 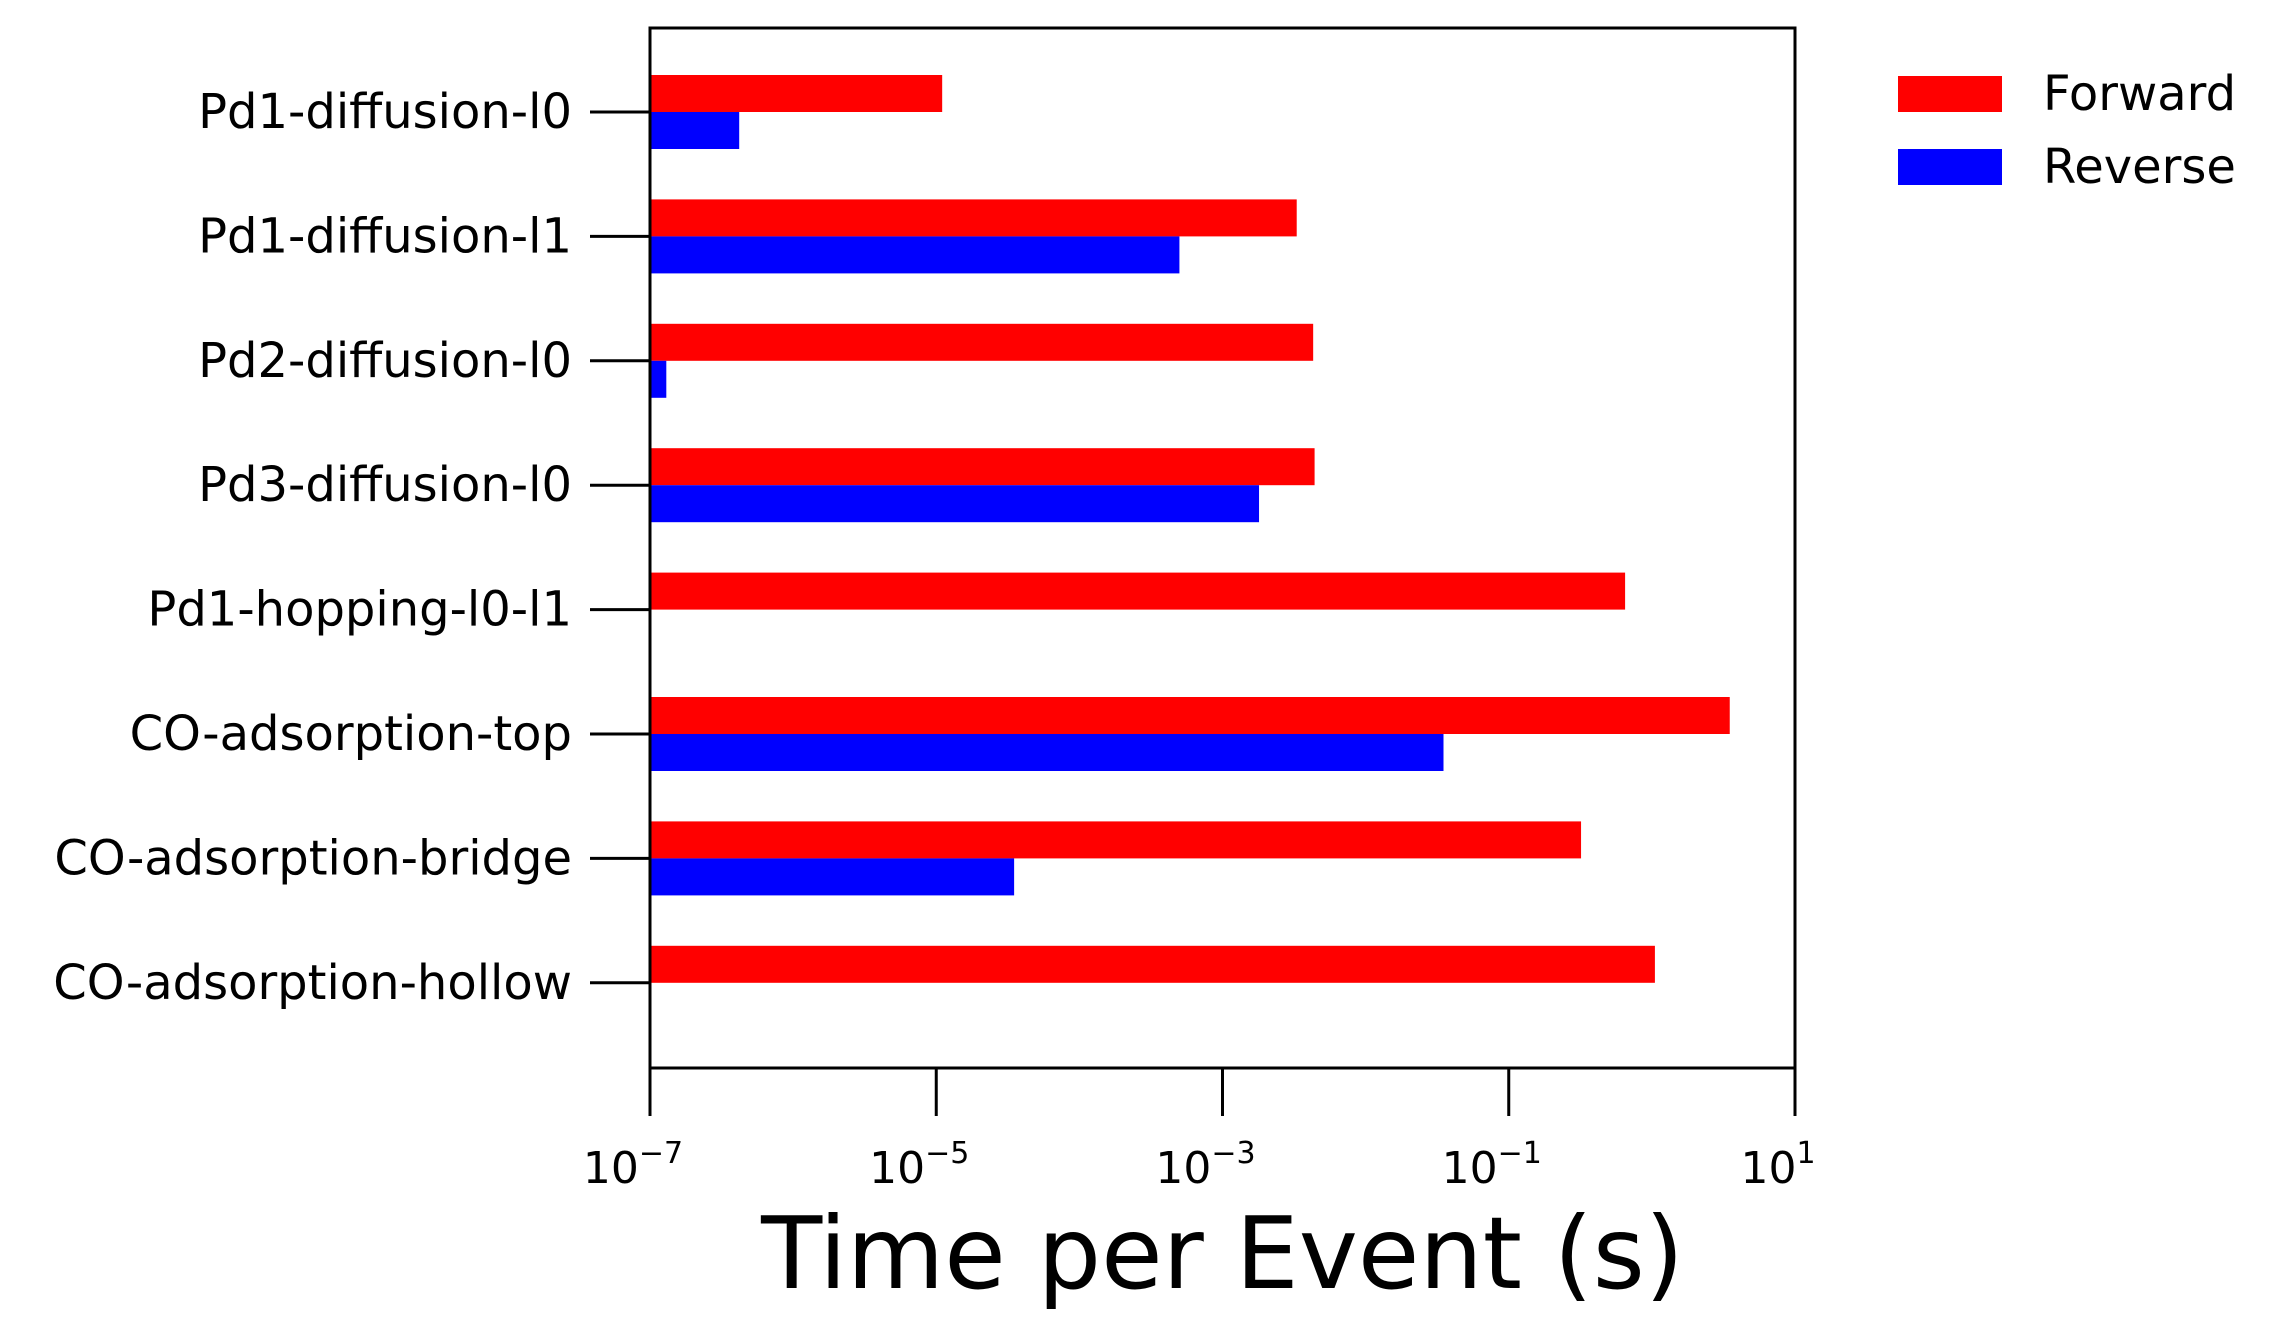 What do you see at coordinates (1138, 591) in the screenshot?
I see `bar-forward-Pd1-hopping-l0-l1` at bounding box center [1138, 591].